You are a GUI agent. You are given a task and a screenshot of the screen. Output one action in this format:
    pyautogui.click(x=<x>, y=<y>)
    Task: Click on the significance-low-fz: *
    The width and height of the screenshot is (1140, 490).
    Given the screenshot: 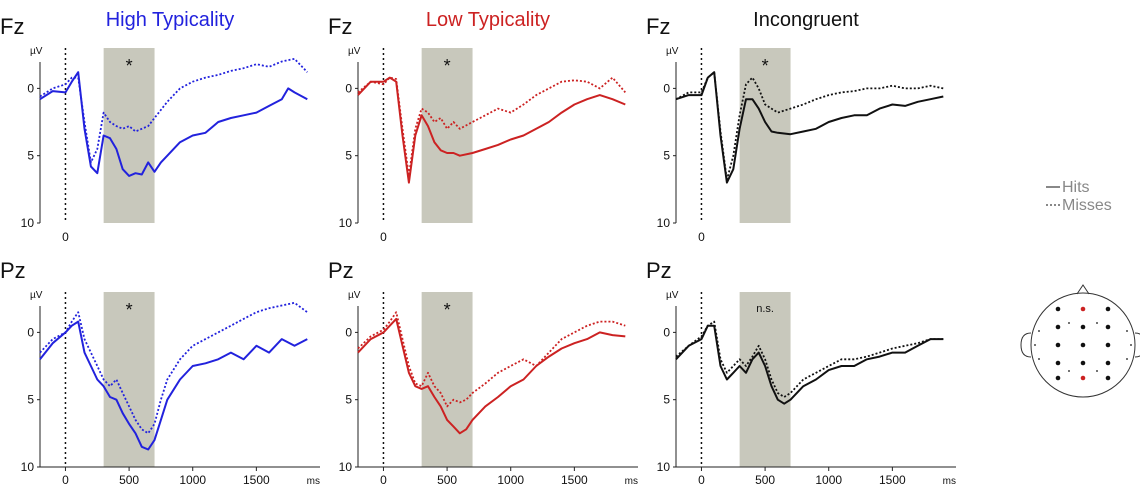 What is the action you would take?
    pyautogui.click(x=447, y=66)
    